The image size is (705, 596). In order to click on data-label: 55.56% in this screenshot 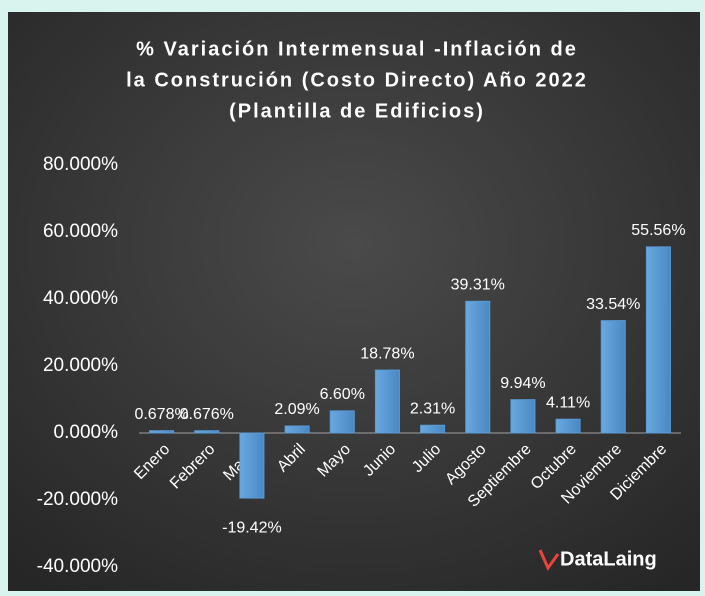, I will do `click(658, 230)`.